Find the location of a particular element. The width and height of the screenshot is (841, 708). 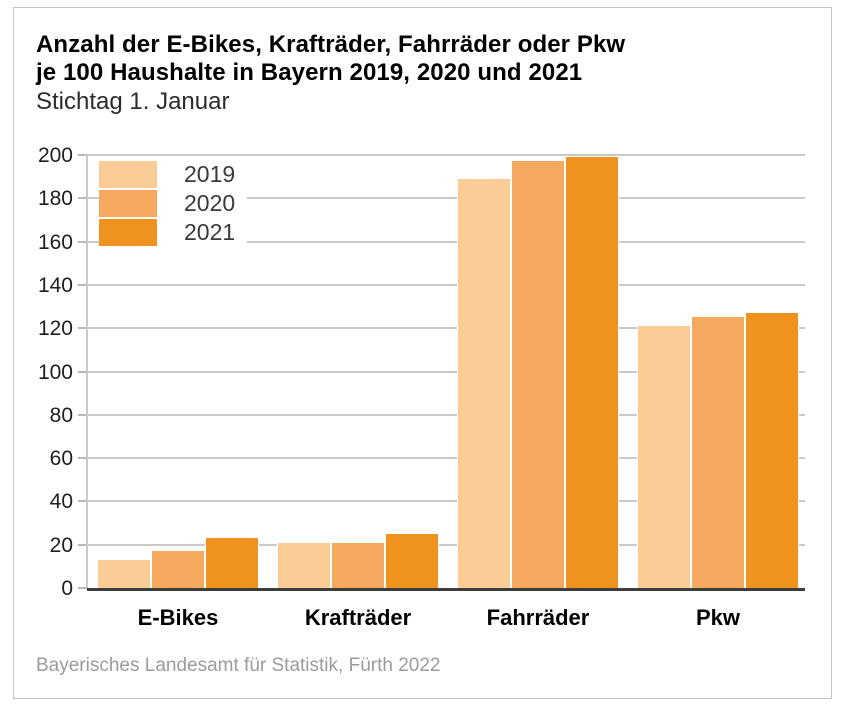

category-label-E-Bikes: E-Bikes is located at coordinates (178, 617).